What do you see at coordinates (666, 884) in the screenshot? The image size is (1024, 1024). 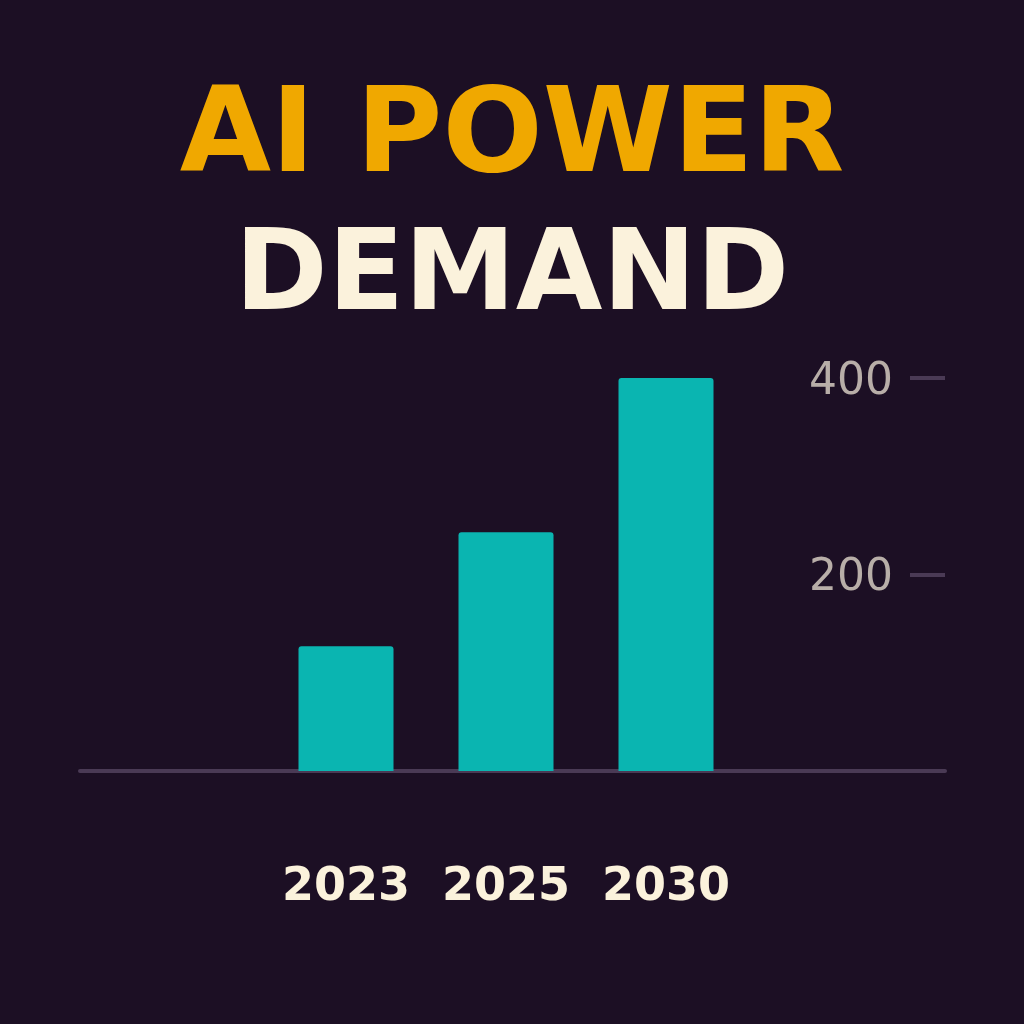 I see `x-tick-label: 2030` at bounding box center [666, 884].